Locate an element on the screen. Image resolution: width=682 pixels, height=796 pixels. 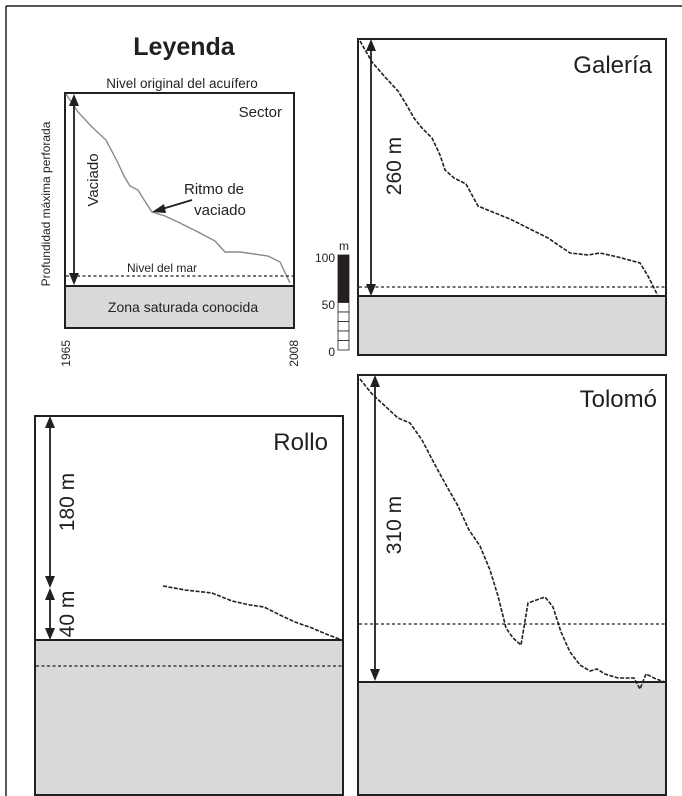
tolomo-saturated-zone is located at coordinates (512, 738).